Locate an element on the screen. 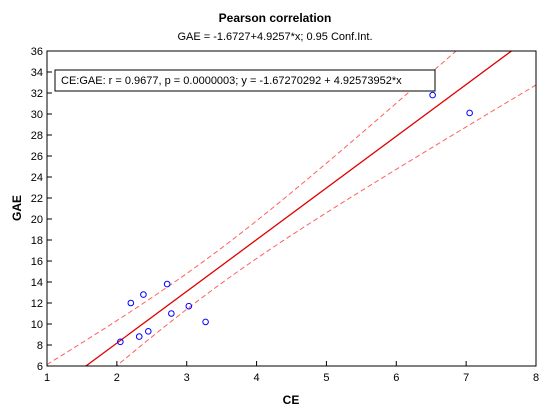  chart-subtitle: GAE = -1.6727+4.9257*x; 0.95 Conf.Int. is located at coordinates (274, 37).